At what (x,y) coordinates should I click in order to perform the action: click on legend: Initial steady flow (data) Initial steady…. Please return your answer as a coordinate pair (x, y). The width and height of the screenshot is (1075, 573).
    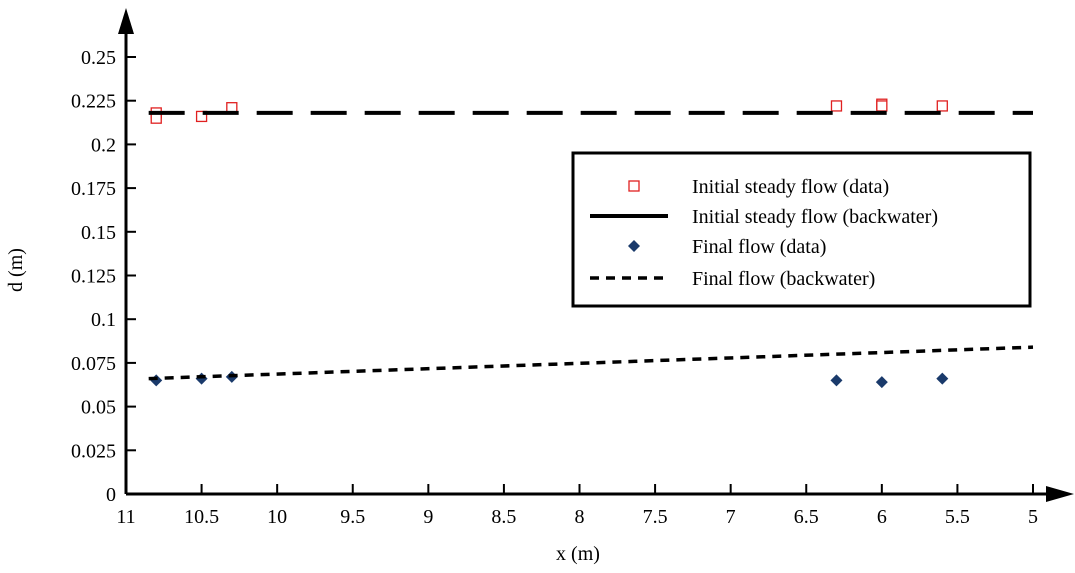
    Looking at the image, I should click on (801, 229).